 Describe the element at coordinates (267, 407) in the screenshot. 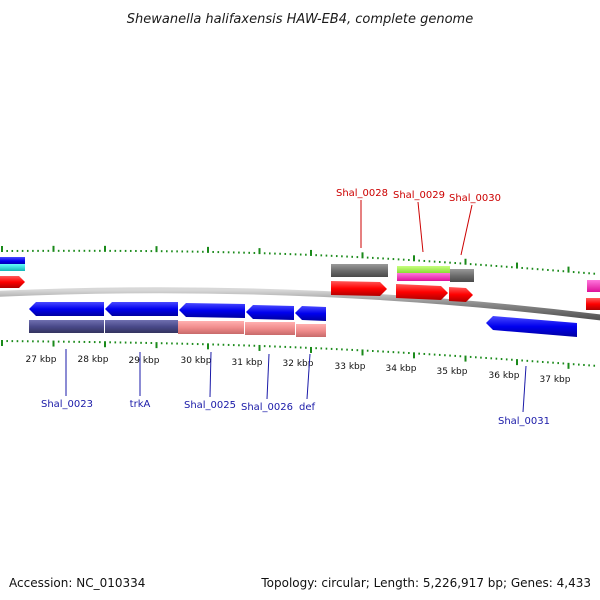

I see `gene-label-shal-0026: Shal_0026` at that location.